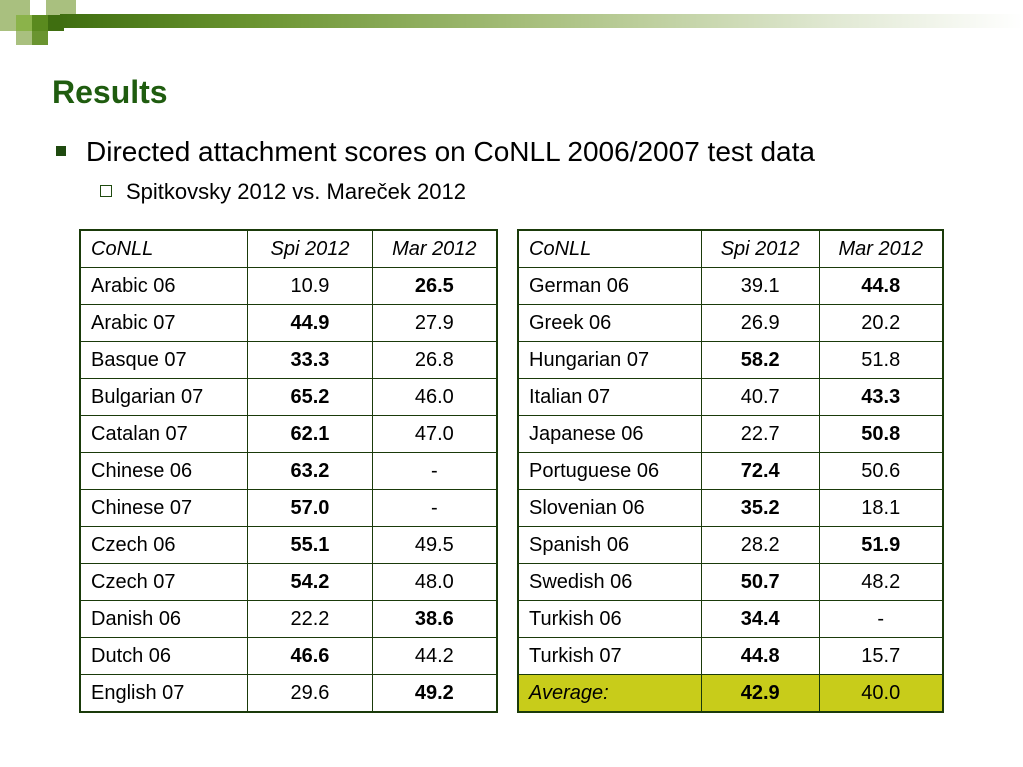 Image resolution: width=1023 pixels, height=767 pixels. Describe the element at coordinates (310, 323) in the screenshot. I see `spi-score-cell: 44.9` at that location.